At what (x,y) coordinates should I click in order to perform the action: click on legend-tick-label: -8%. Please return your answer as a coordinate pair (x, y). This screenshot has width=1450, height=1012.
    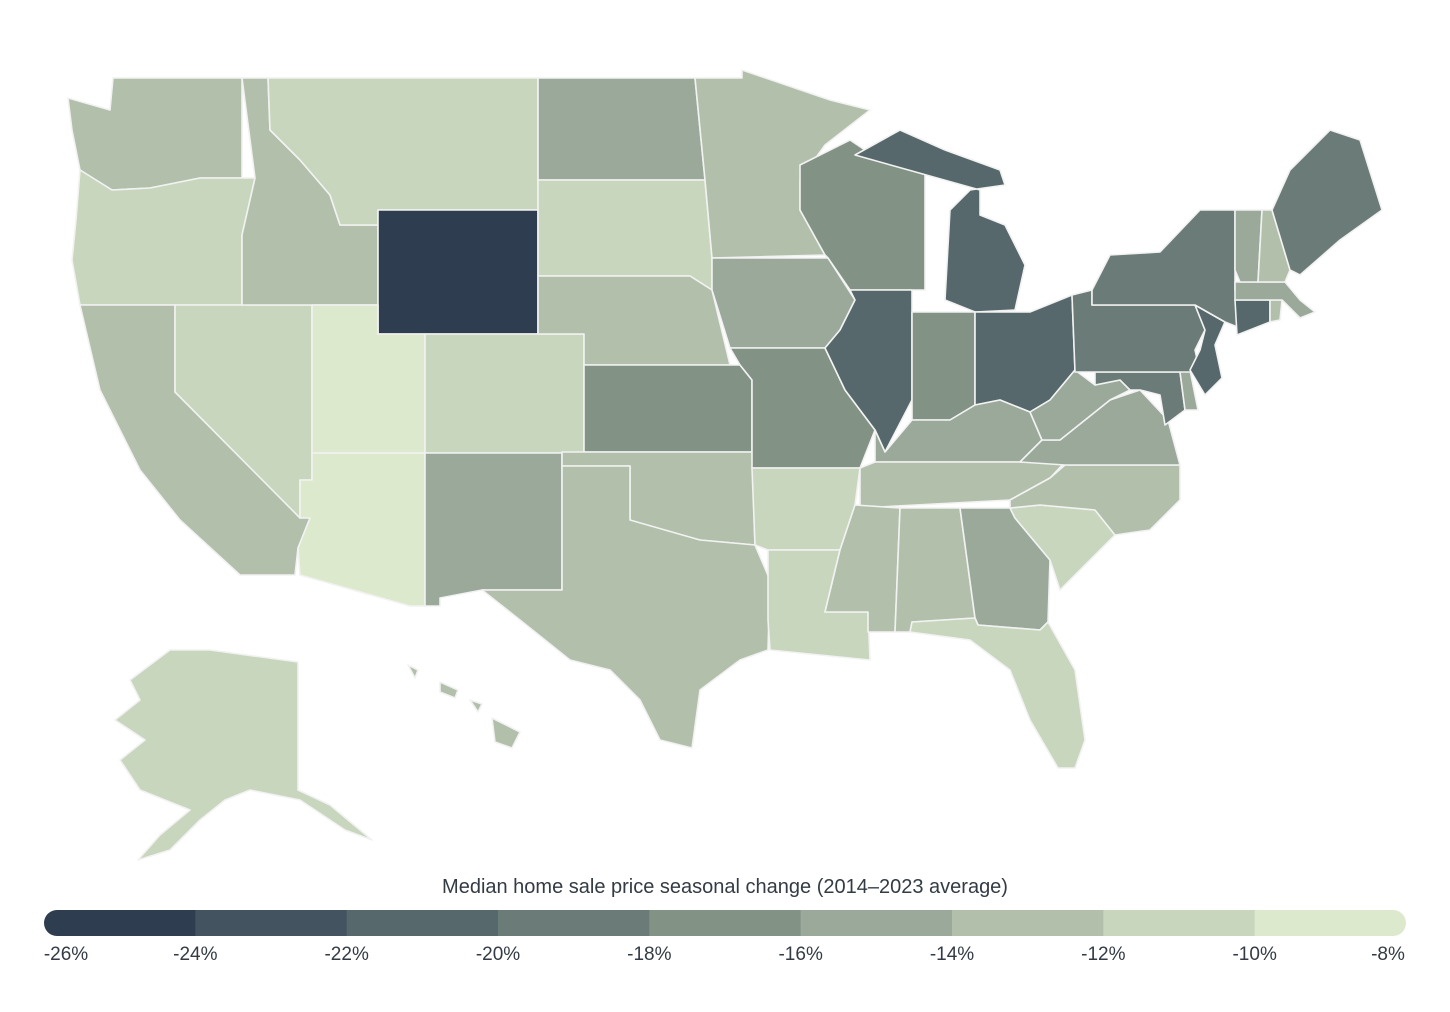
    Looking at the image, I should click on (1388, 954).